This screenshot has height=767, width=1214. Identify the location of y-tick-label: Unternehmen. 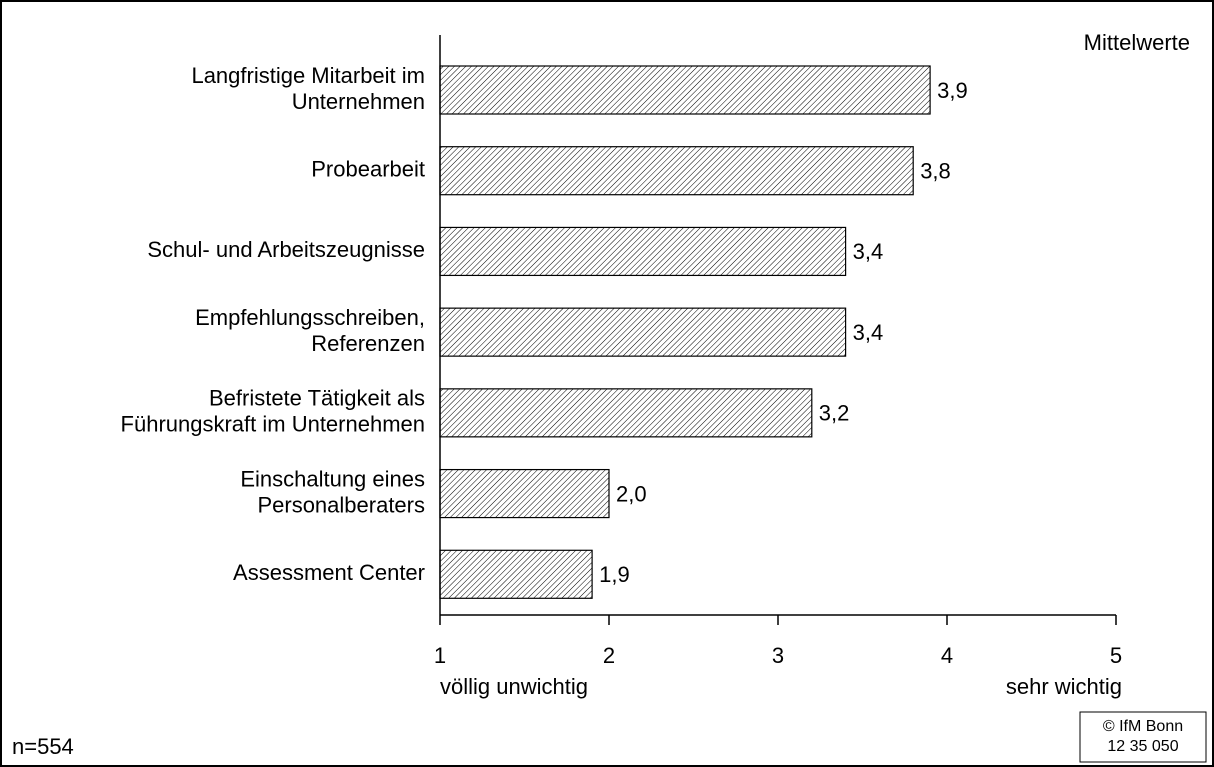
(358, 101).